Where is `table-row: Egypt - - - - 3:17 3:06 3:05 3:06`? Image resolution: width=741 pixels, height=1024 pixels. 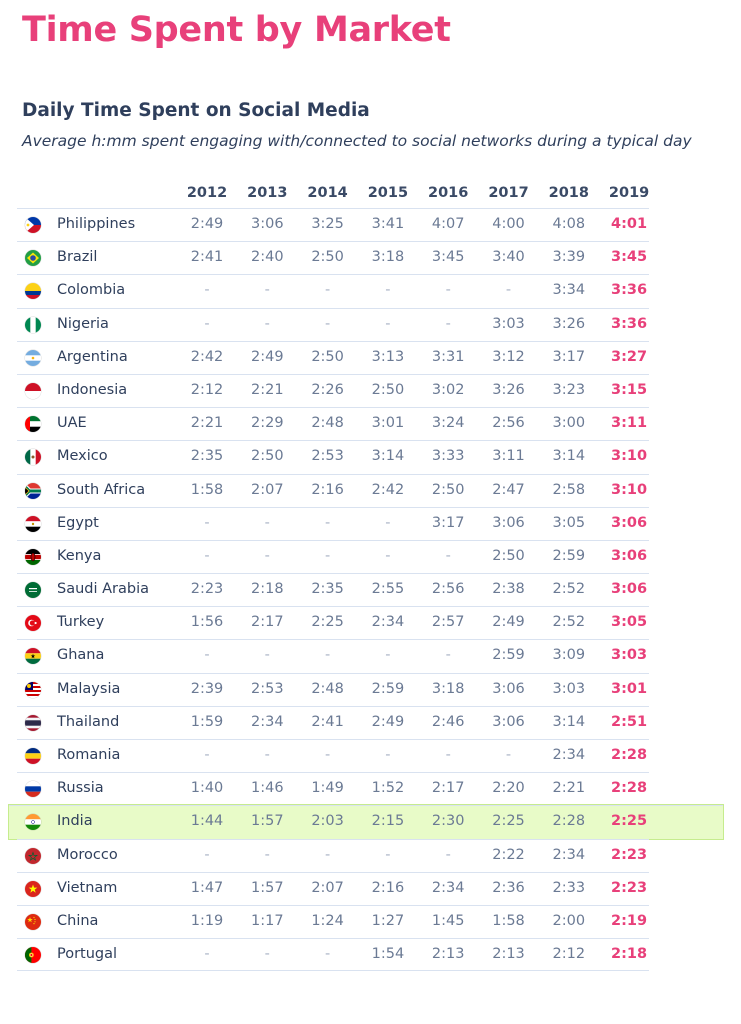
table-row: Egypt - - - - 3:17 3:06 3:05 3:06 is located at coordinates (333, 523).